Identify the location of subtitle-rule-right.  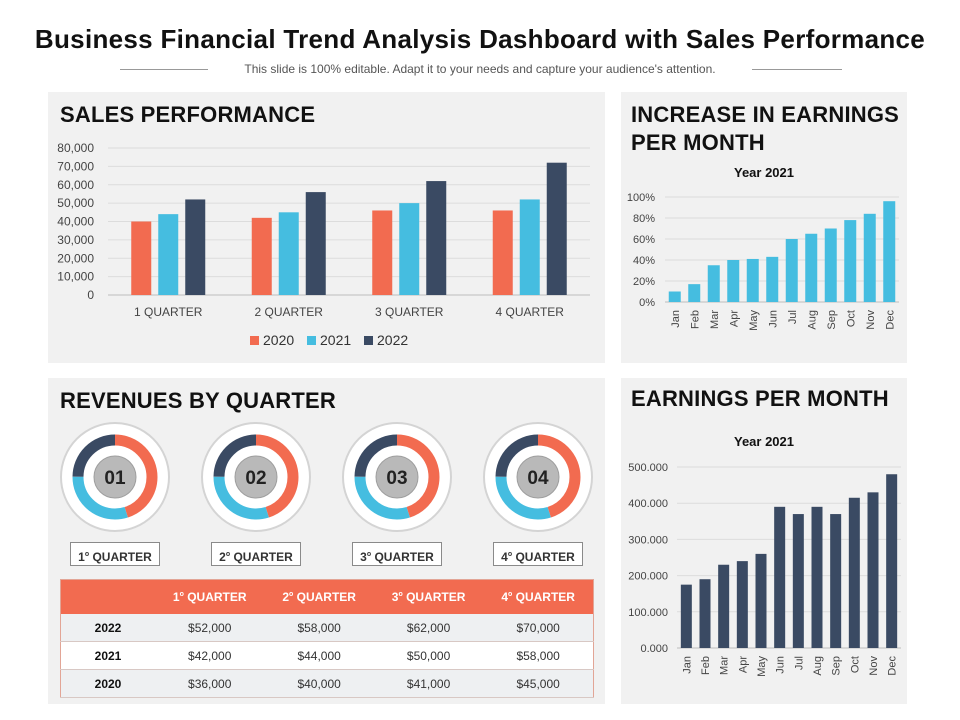
(797, 69).